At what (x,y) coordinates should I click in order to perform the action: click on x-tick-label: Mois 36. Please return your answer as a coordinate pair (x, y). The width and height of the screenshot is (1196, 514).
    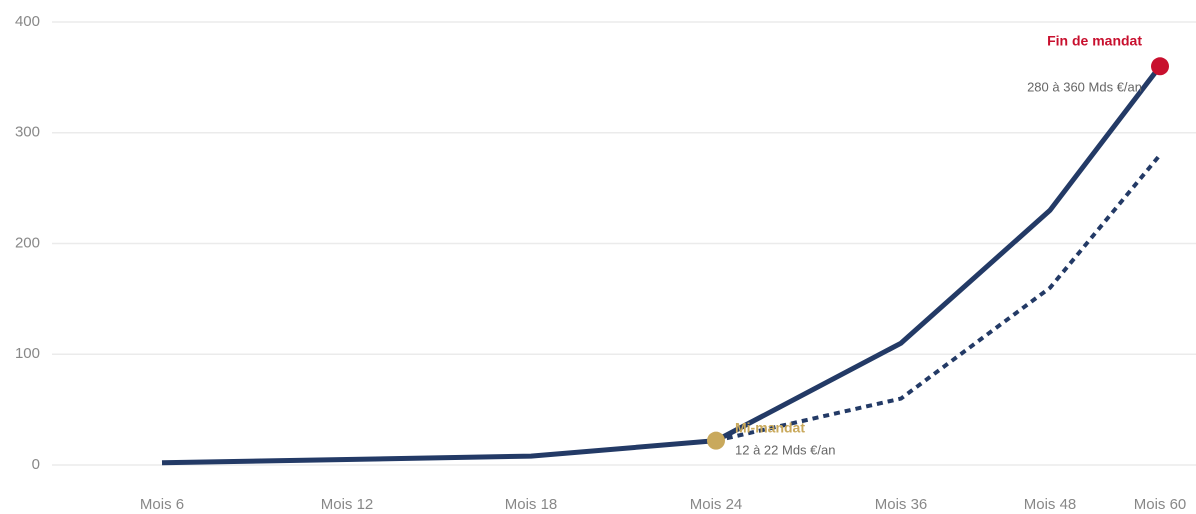
    Looking at the image, I should click on (901, 504).